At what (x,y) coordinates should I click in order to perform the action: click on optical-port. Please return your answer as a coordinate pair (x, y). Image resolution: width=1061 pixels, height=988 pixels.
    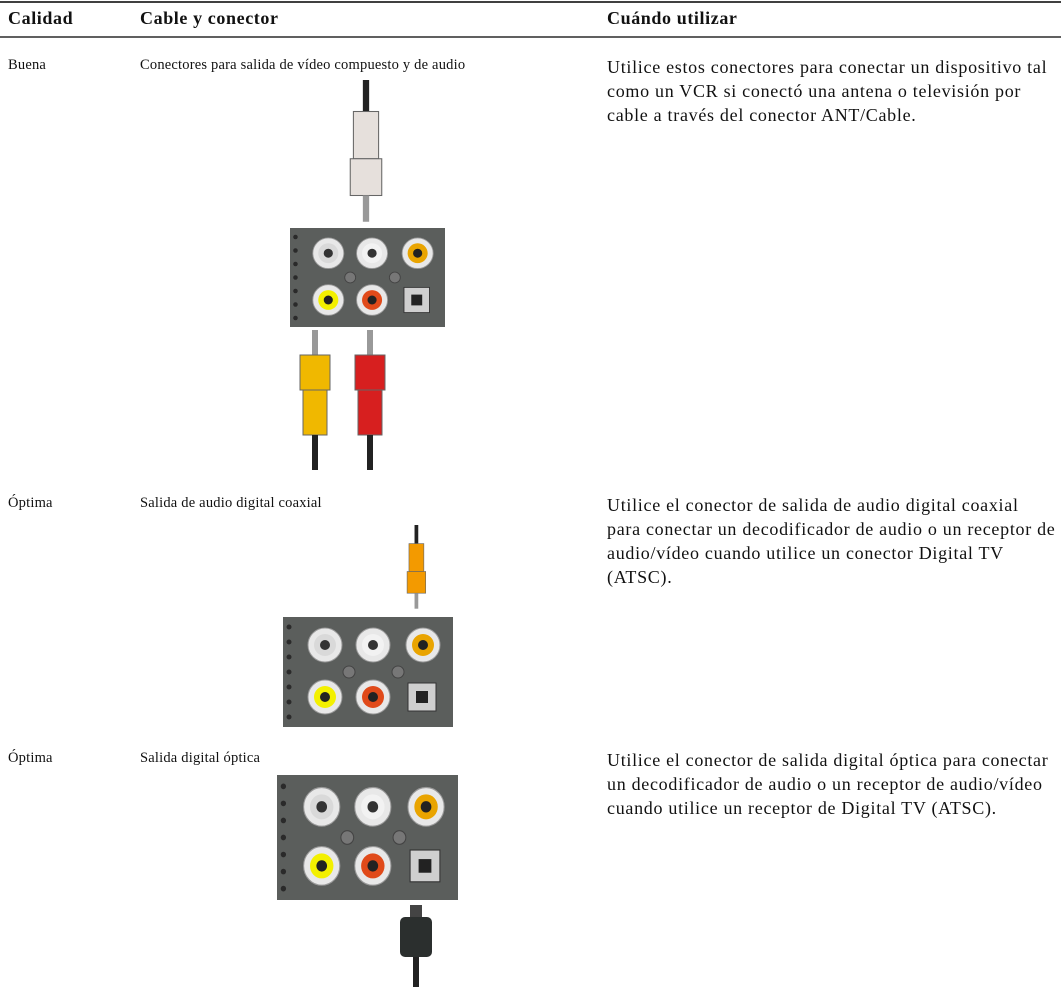
    Looking at the image, I should click on (422, 697).